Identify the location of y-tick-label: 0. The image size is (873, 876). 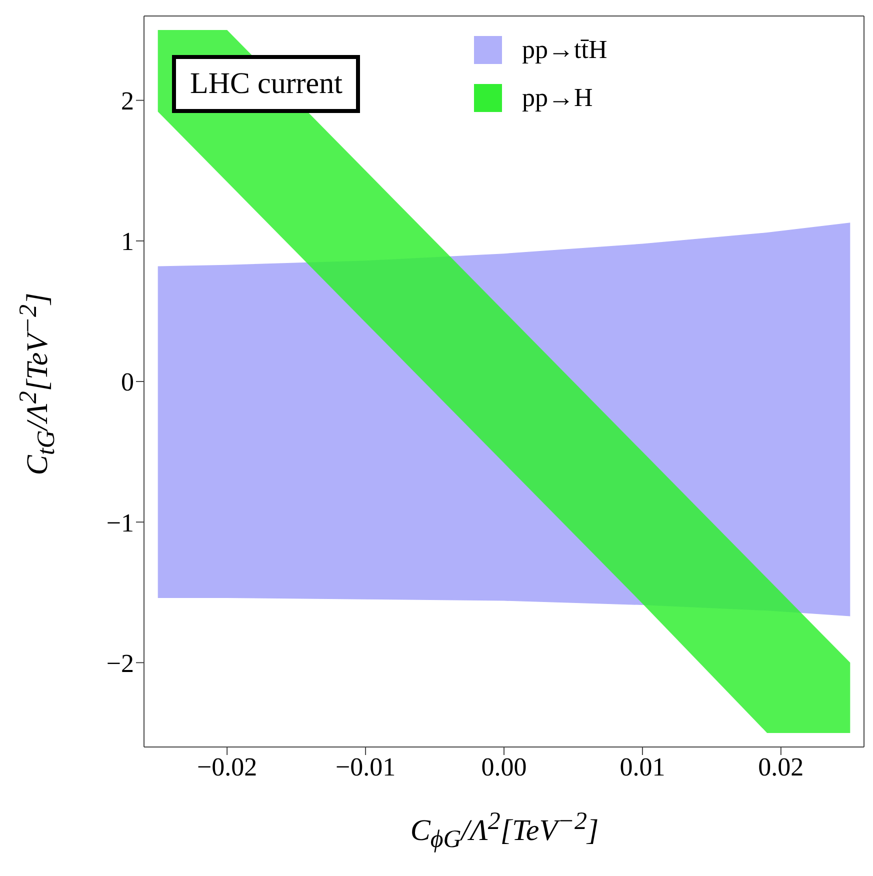
(127, 382).